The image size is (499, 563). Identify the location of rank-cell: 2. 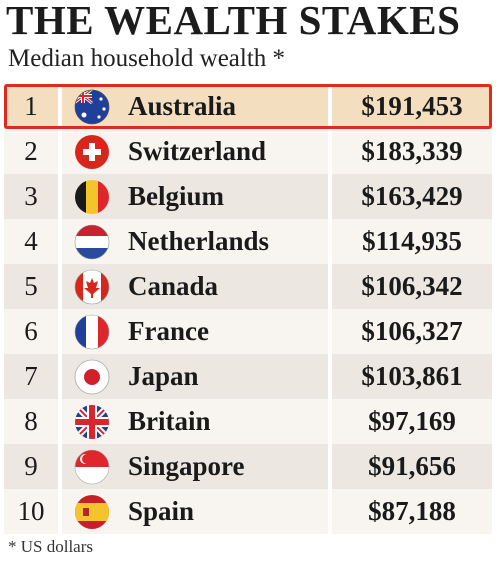
(33, 151).